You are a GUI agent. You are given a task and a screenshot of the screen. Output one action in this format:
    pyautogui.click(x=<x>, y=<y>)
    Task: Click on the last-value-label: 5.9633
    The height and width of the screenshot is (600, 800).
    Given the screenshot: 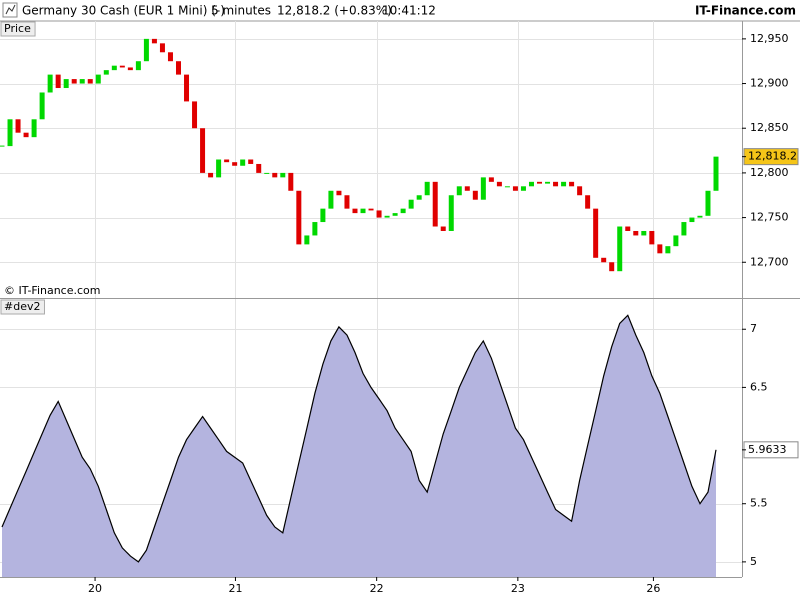 What is the action you would take?
    pyautogui.click(x=767, y=449)
    